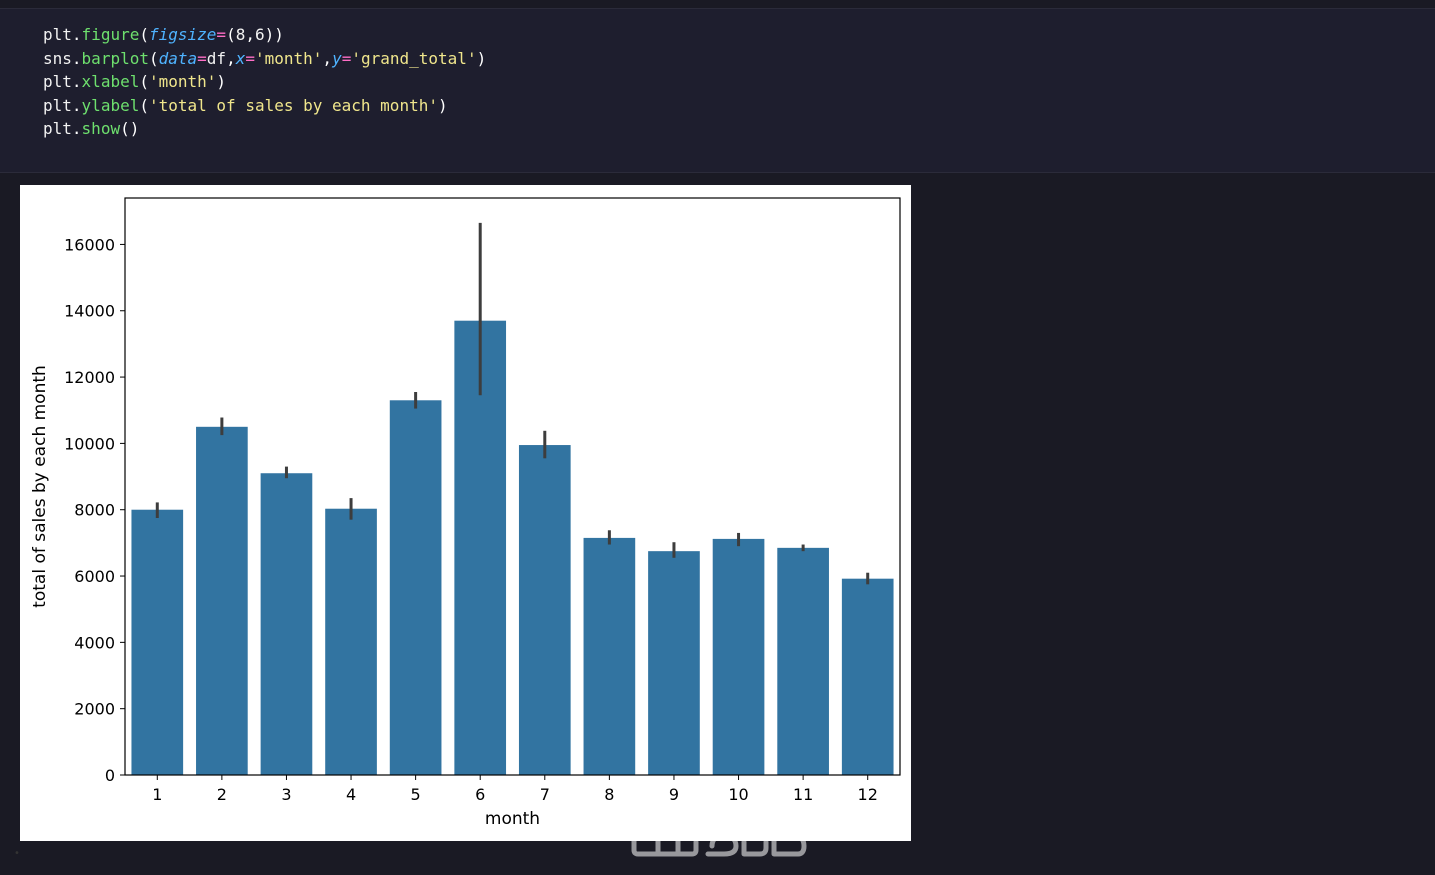 Image resolution: width=1435 pixels, height=875 pixels. What do you see at coordinates (545, 794) in the screenshot?
I see `x-tick-label: 7` at bounding box center [545, 794].